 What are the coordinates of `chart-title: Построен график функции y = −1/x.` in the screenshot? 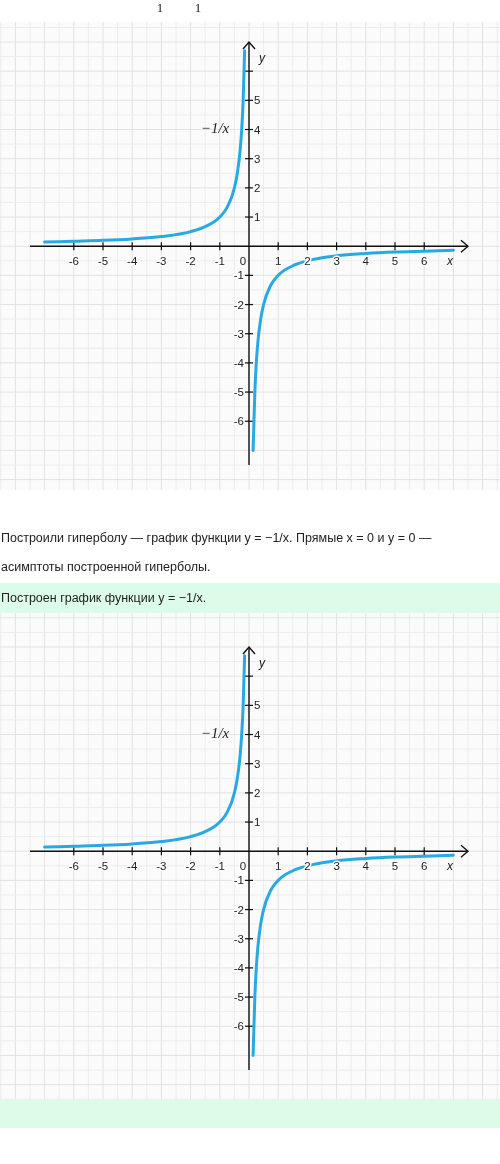 It's located at (104, 598).